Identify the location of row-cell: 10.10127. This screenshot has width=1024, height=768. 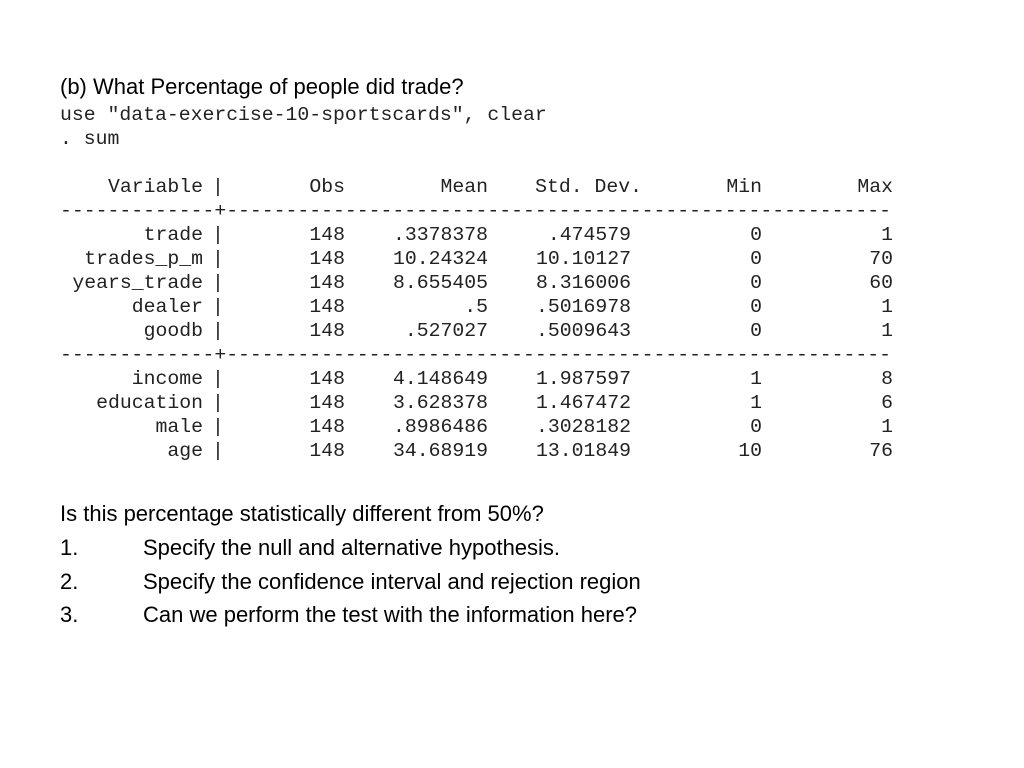
(583, 259).